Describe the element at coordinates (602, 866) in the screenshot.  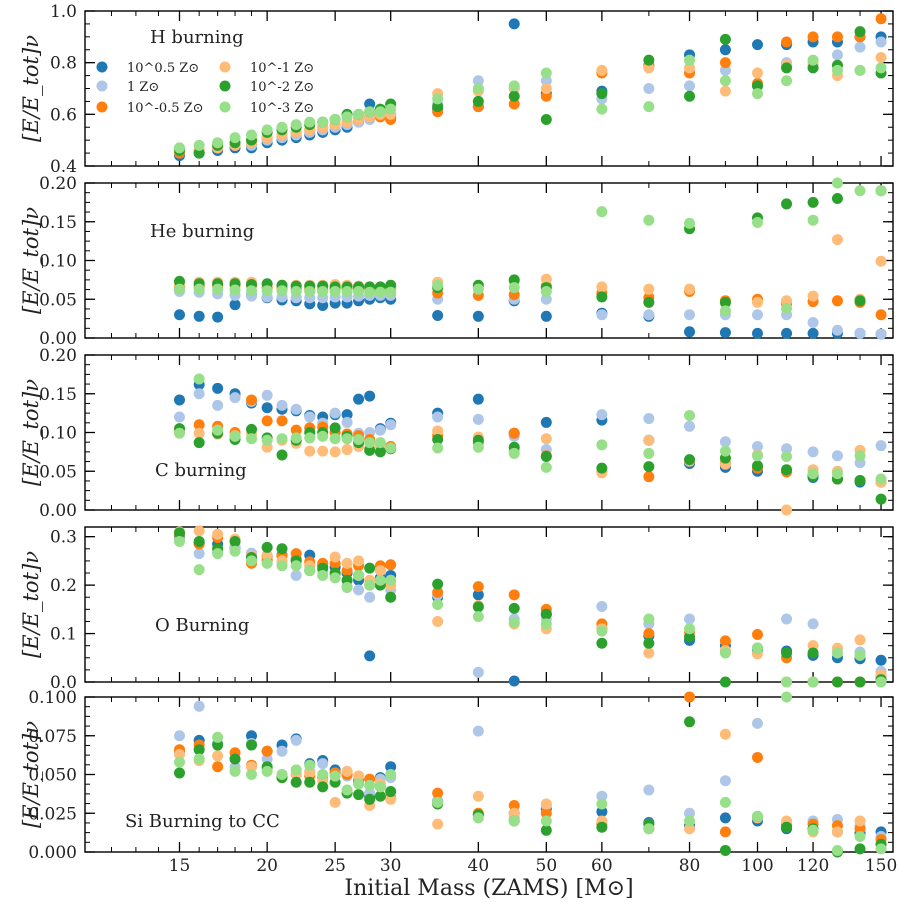
I see `x-tick-label: 60` at that location.